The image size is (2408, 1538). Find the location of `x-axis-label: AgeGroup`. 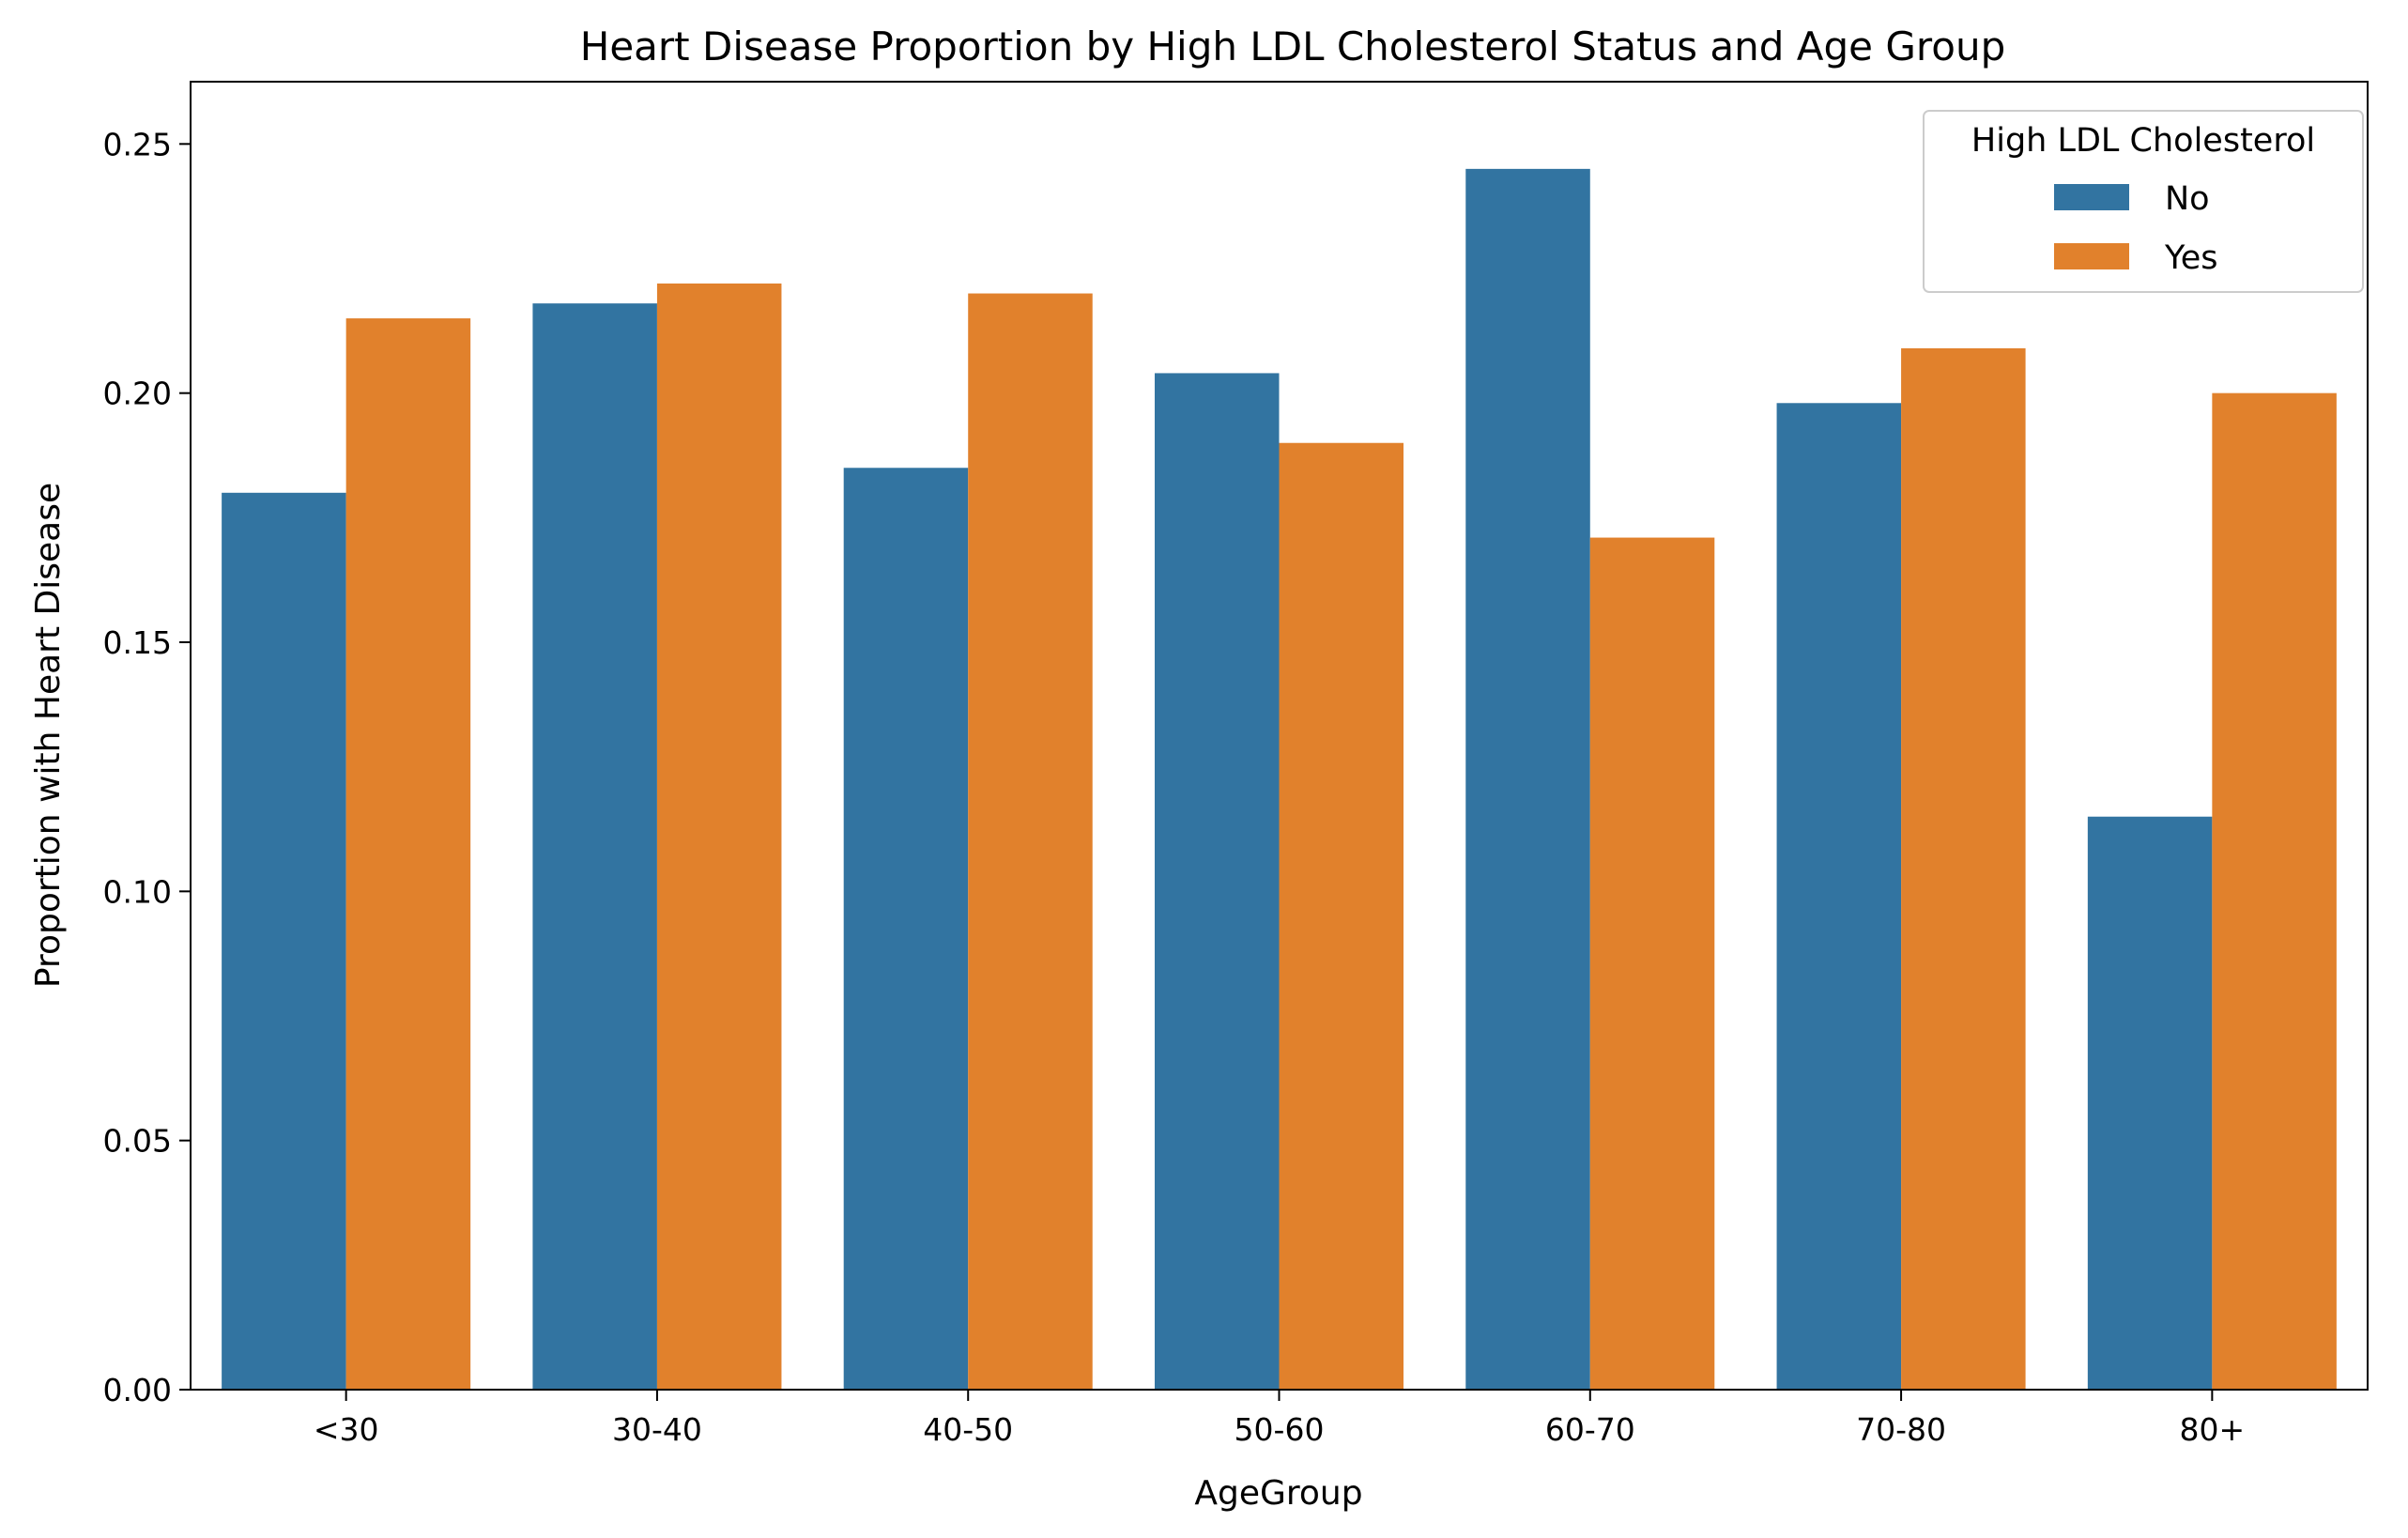

x-axis-label: AgeGroup is located at coordinates (1278, 1493).